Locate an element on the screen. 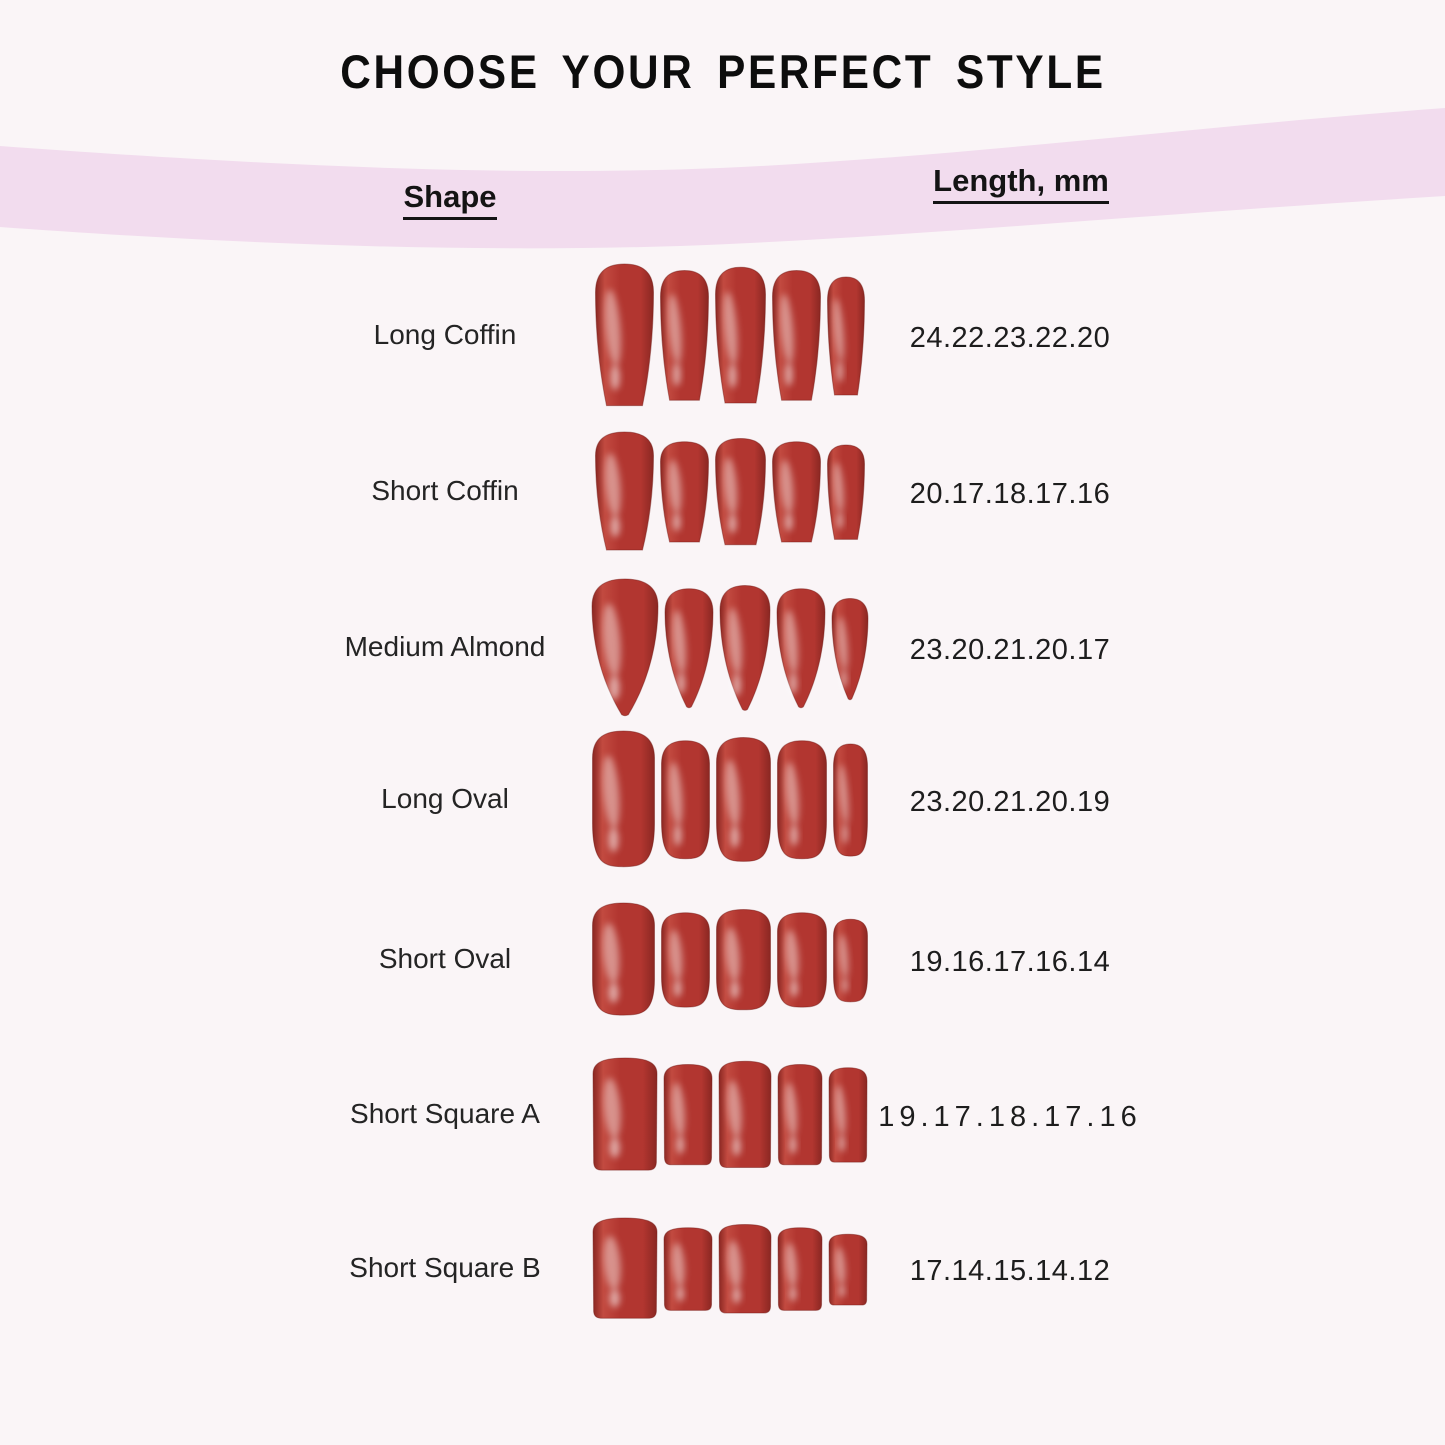 Image resolution: width=1445 pixels, height=1445 pixels. shape-name-label: Short Square A is located at coordinates (445, 1113).